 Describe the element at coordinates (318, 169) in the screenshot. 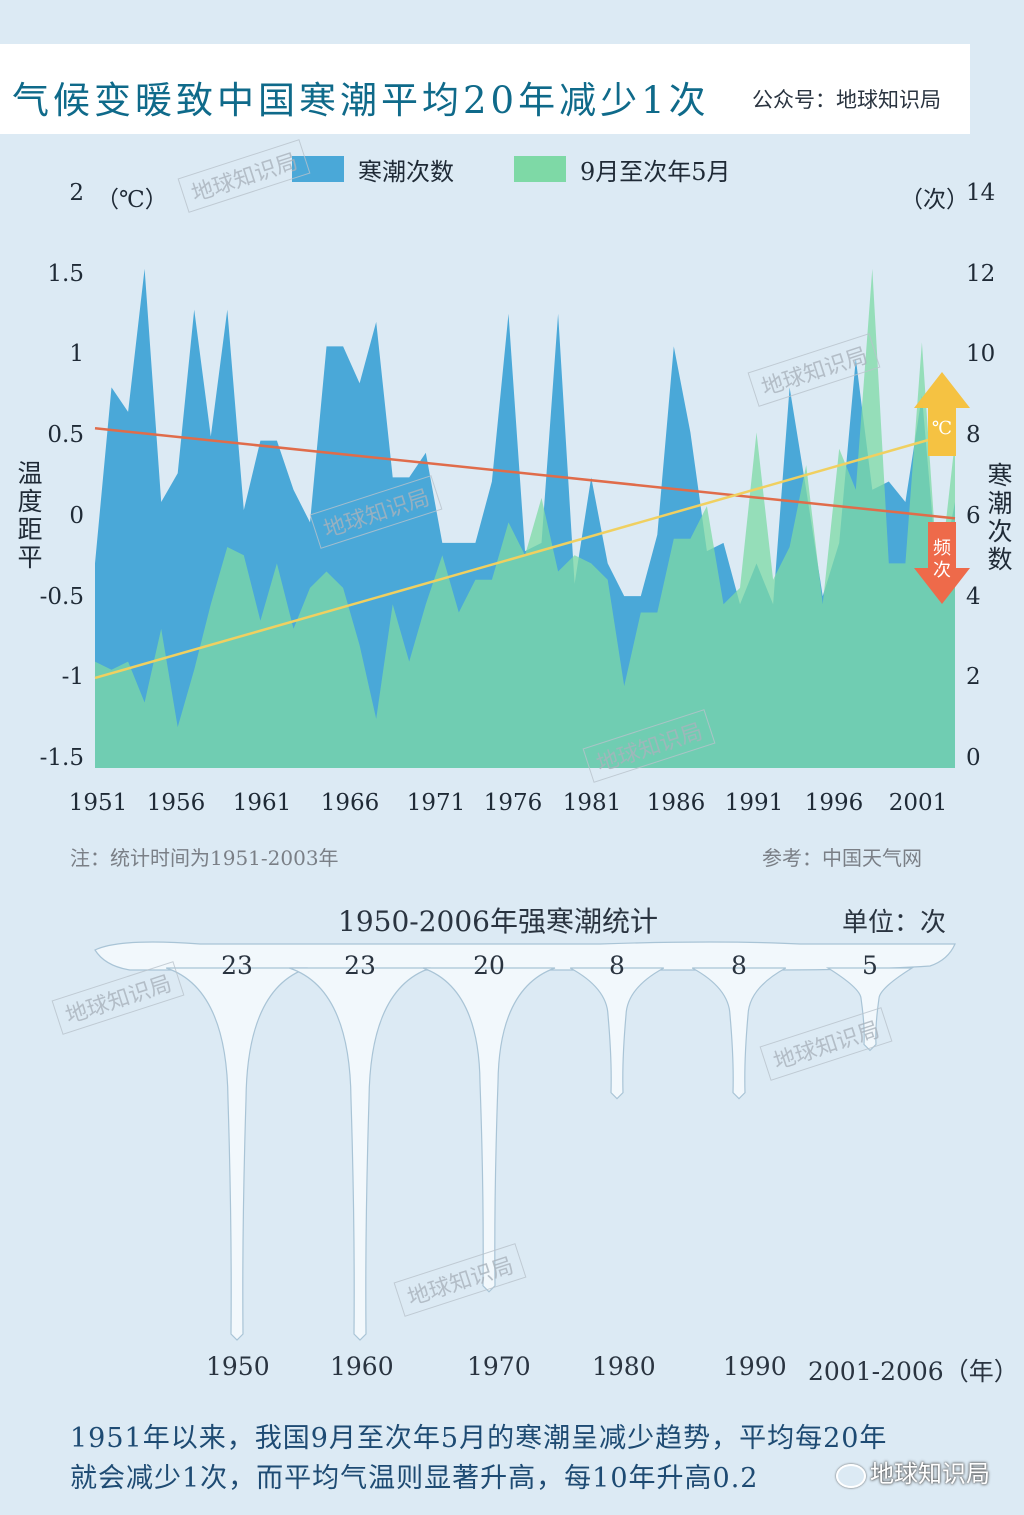

I see `legend-swatch-cold-wave` at that location.